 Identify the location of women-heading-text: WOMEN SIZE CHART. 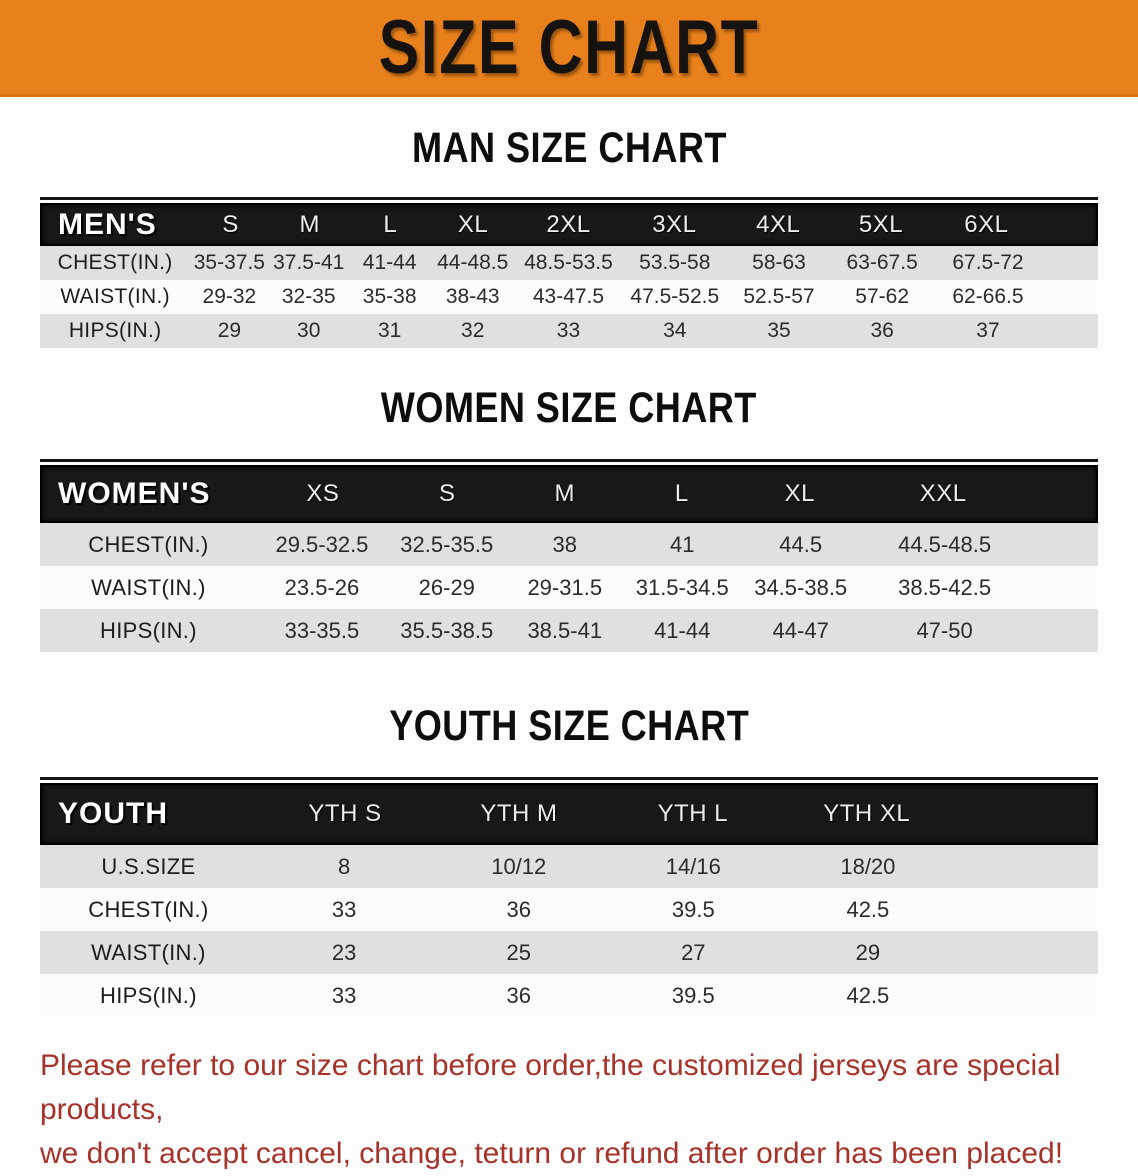
(569, 408).